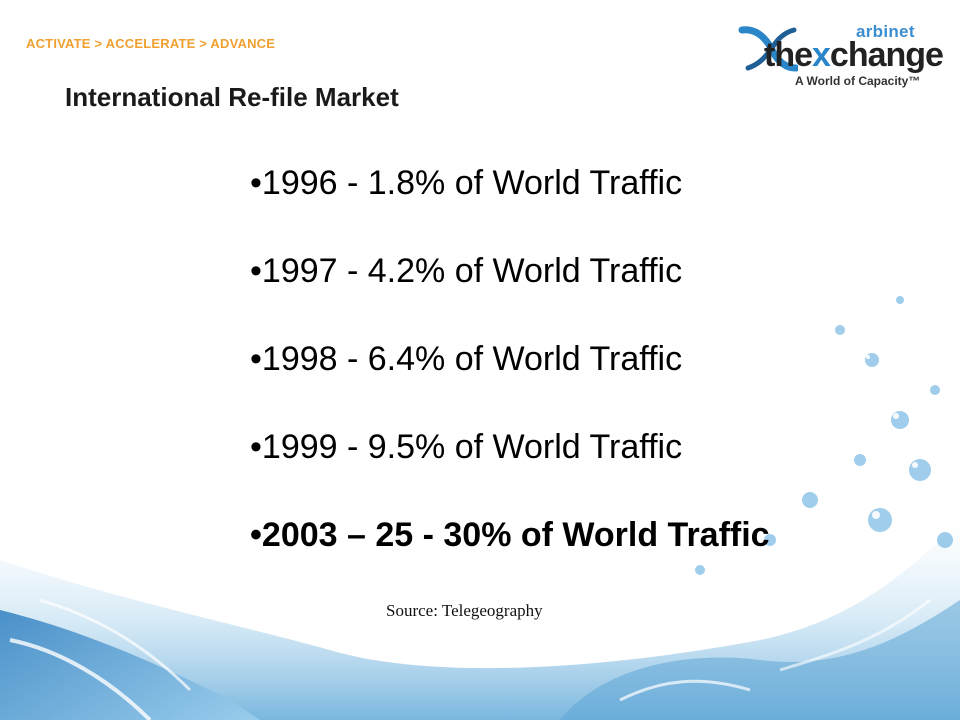 The image size is (960, 720). I want to click on arbinet-x-mark-icon, so click(768, 49).